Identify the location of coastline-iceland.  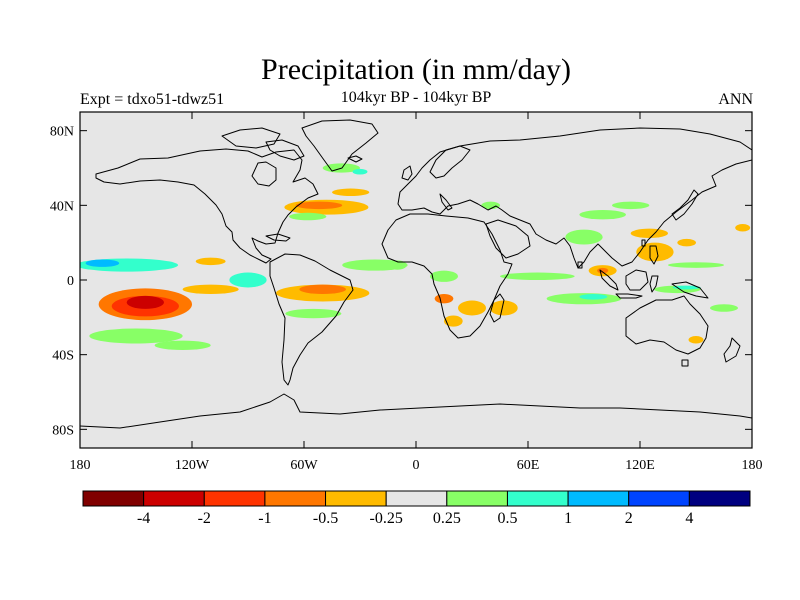
(355, 159).